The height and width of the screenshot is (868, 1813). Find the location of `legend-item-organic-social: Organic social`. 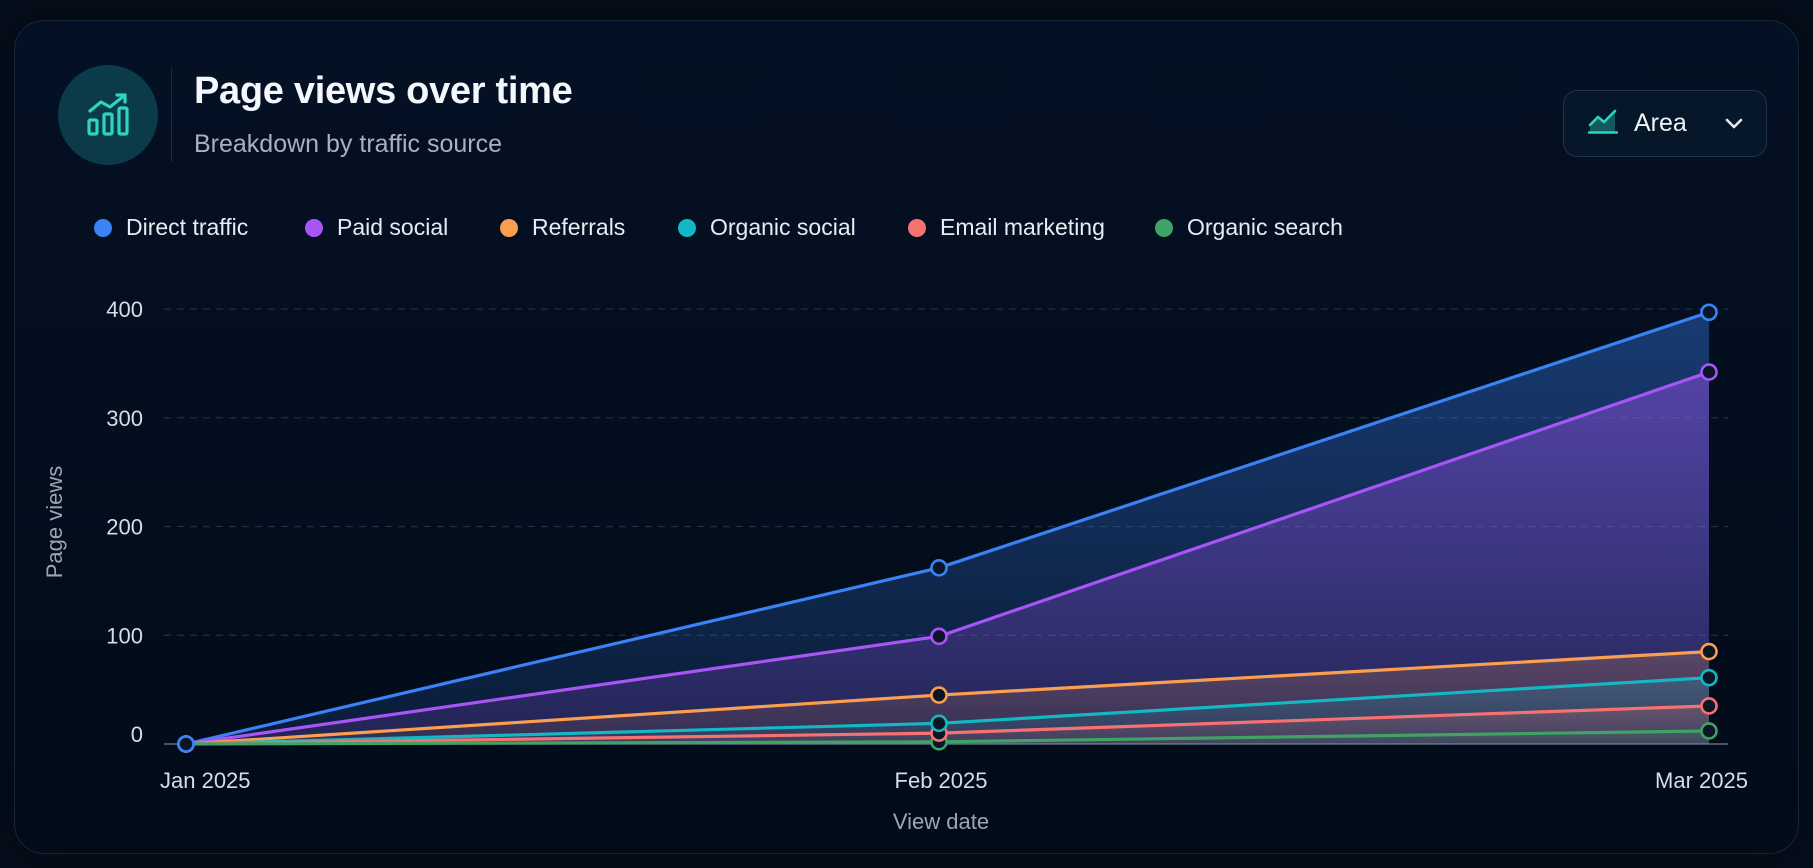

legend-item-organic-social: Organic social is located at coordinates (767, 227).